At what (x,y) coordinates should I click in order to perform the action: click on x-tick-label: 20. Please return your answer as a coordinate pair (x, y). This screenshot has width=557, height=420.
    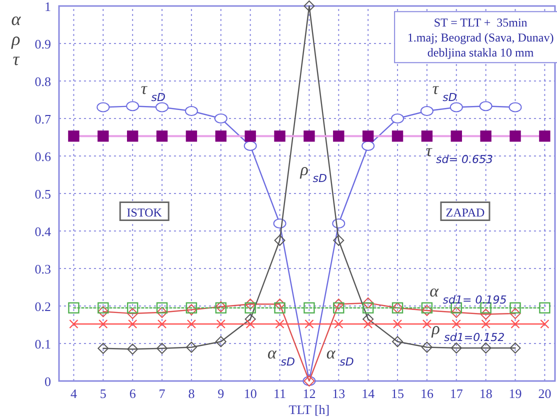
    Looking at the image, I should click on (545, 393).